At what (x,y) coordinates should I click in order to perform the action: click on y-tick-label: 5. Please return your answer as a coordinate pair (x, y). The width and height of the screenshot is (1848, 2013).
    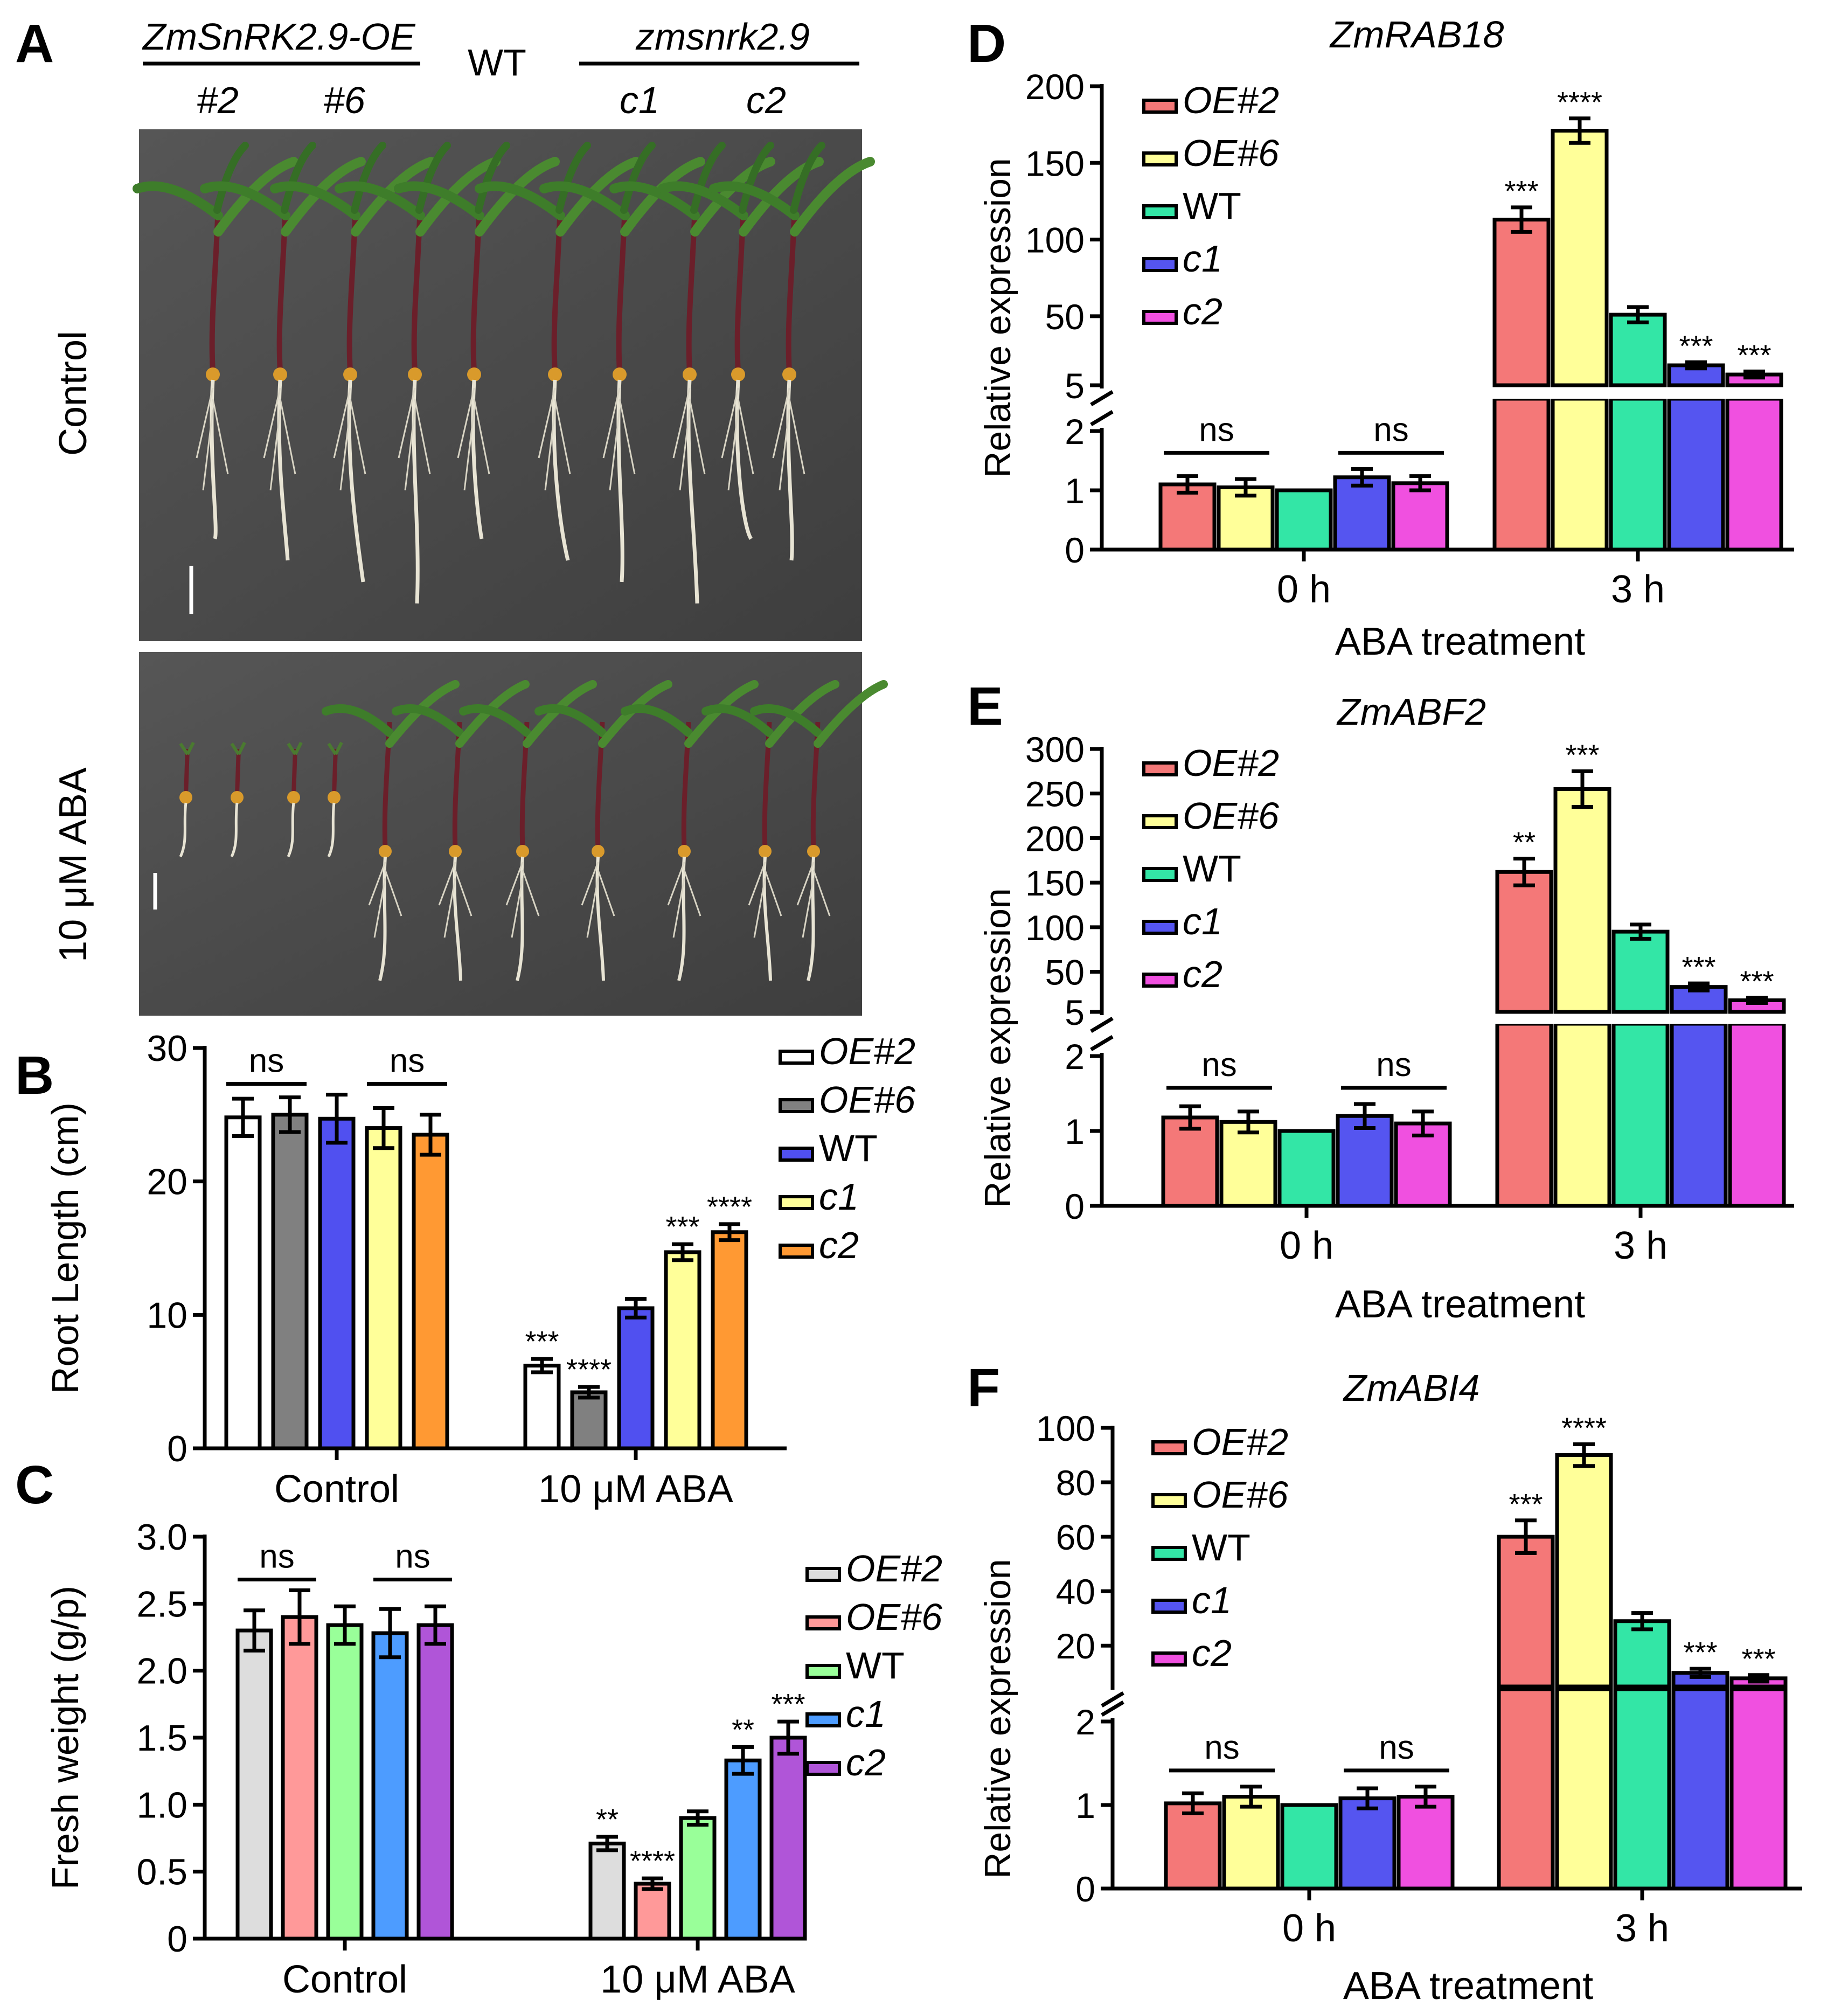
    Looking at the image, I should click on (1075, 1012).